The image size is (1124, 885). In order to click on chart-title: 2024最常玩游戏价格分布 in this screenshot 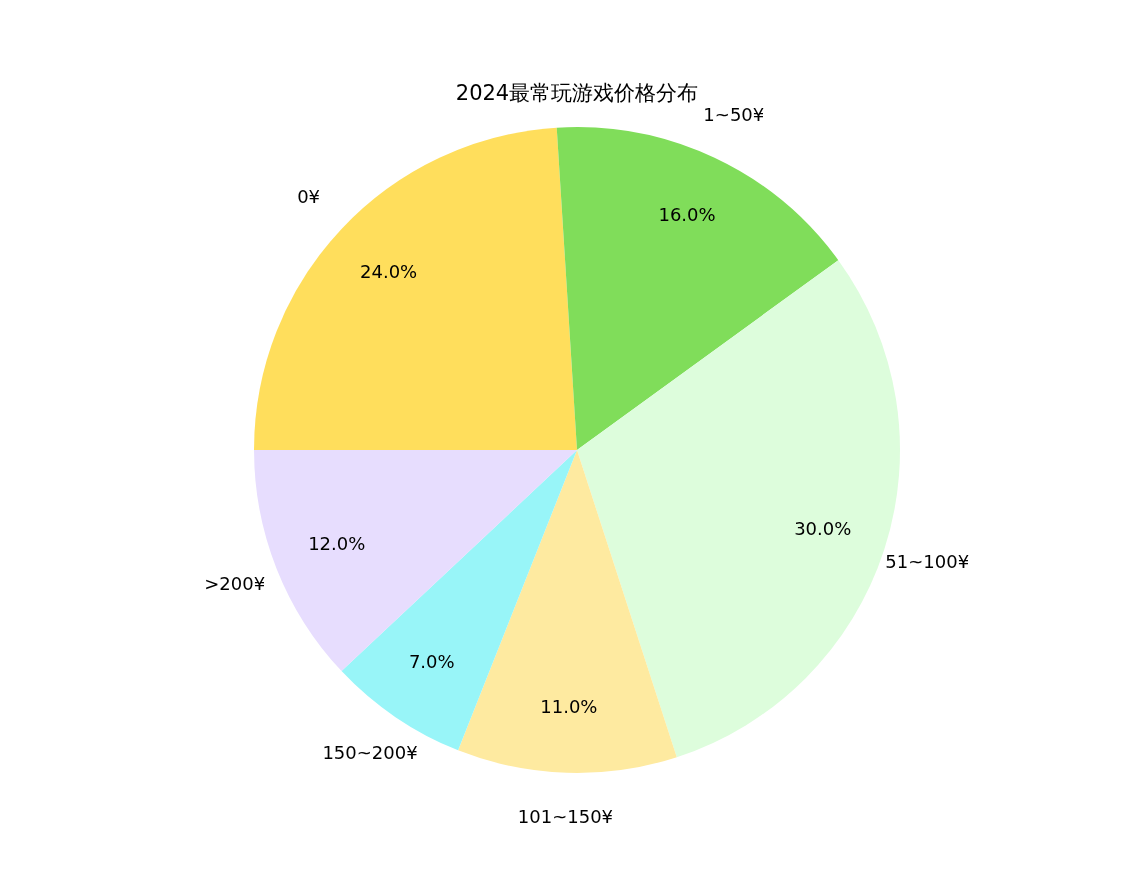, I will do `click(577, 93)`.